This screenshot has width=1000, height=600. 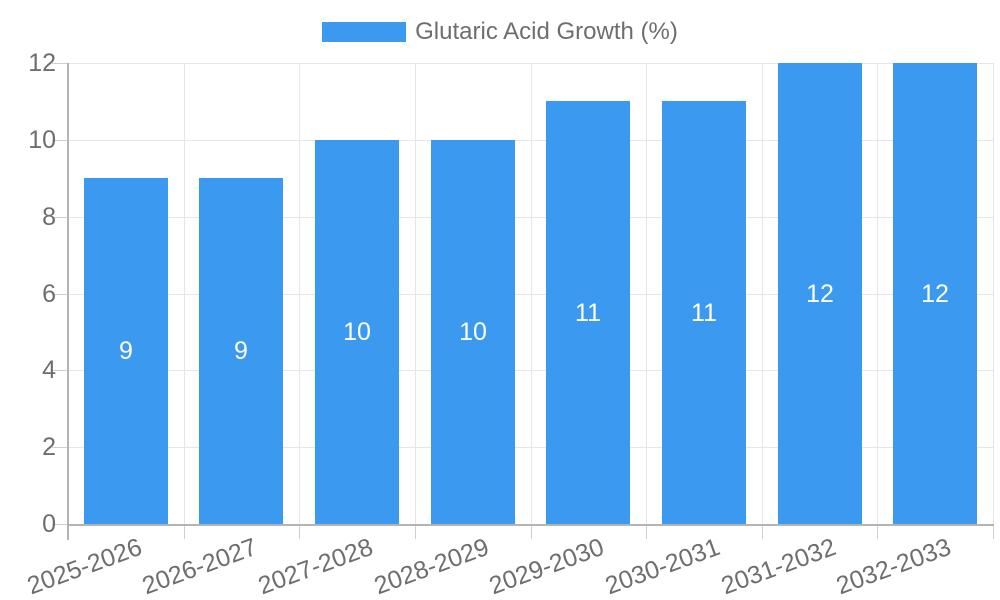 I want to click on legend-swatch, so click(x=364, y=32).